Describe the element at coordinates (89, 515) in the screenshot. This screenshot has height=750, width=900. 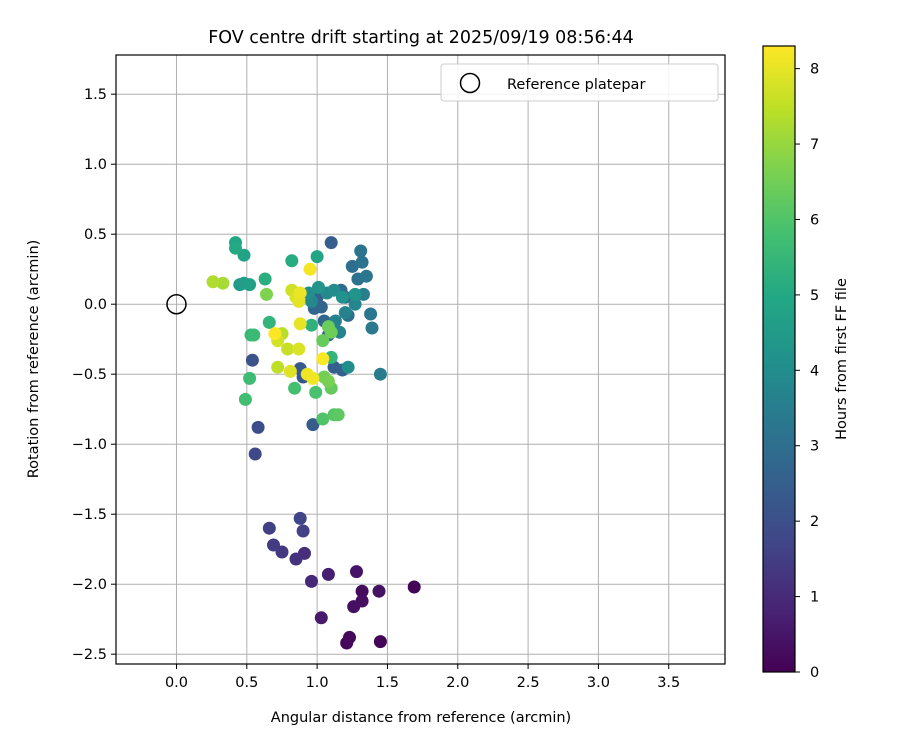
I see `y-tick-label: −1.5` at that location.